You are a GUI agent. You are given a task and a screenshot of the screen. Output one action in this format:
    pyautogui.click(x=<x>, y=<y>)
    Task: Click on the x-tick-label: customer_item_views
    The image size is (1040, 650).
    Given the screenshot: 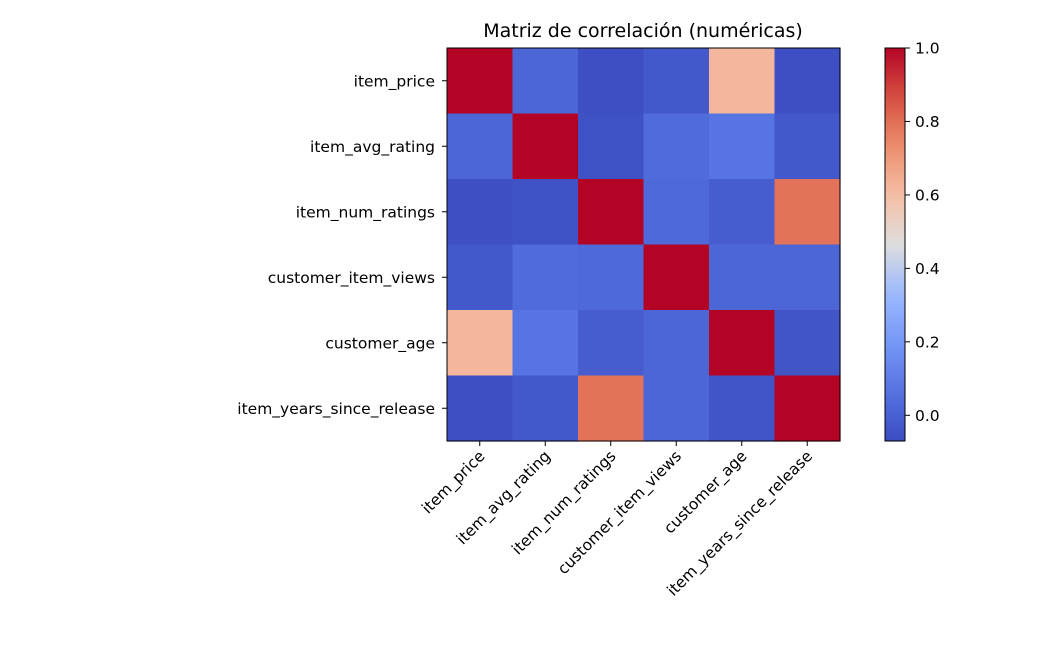 What is the action you would take?
    pyautogui.click(x=620, y=513)
    